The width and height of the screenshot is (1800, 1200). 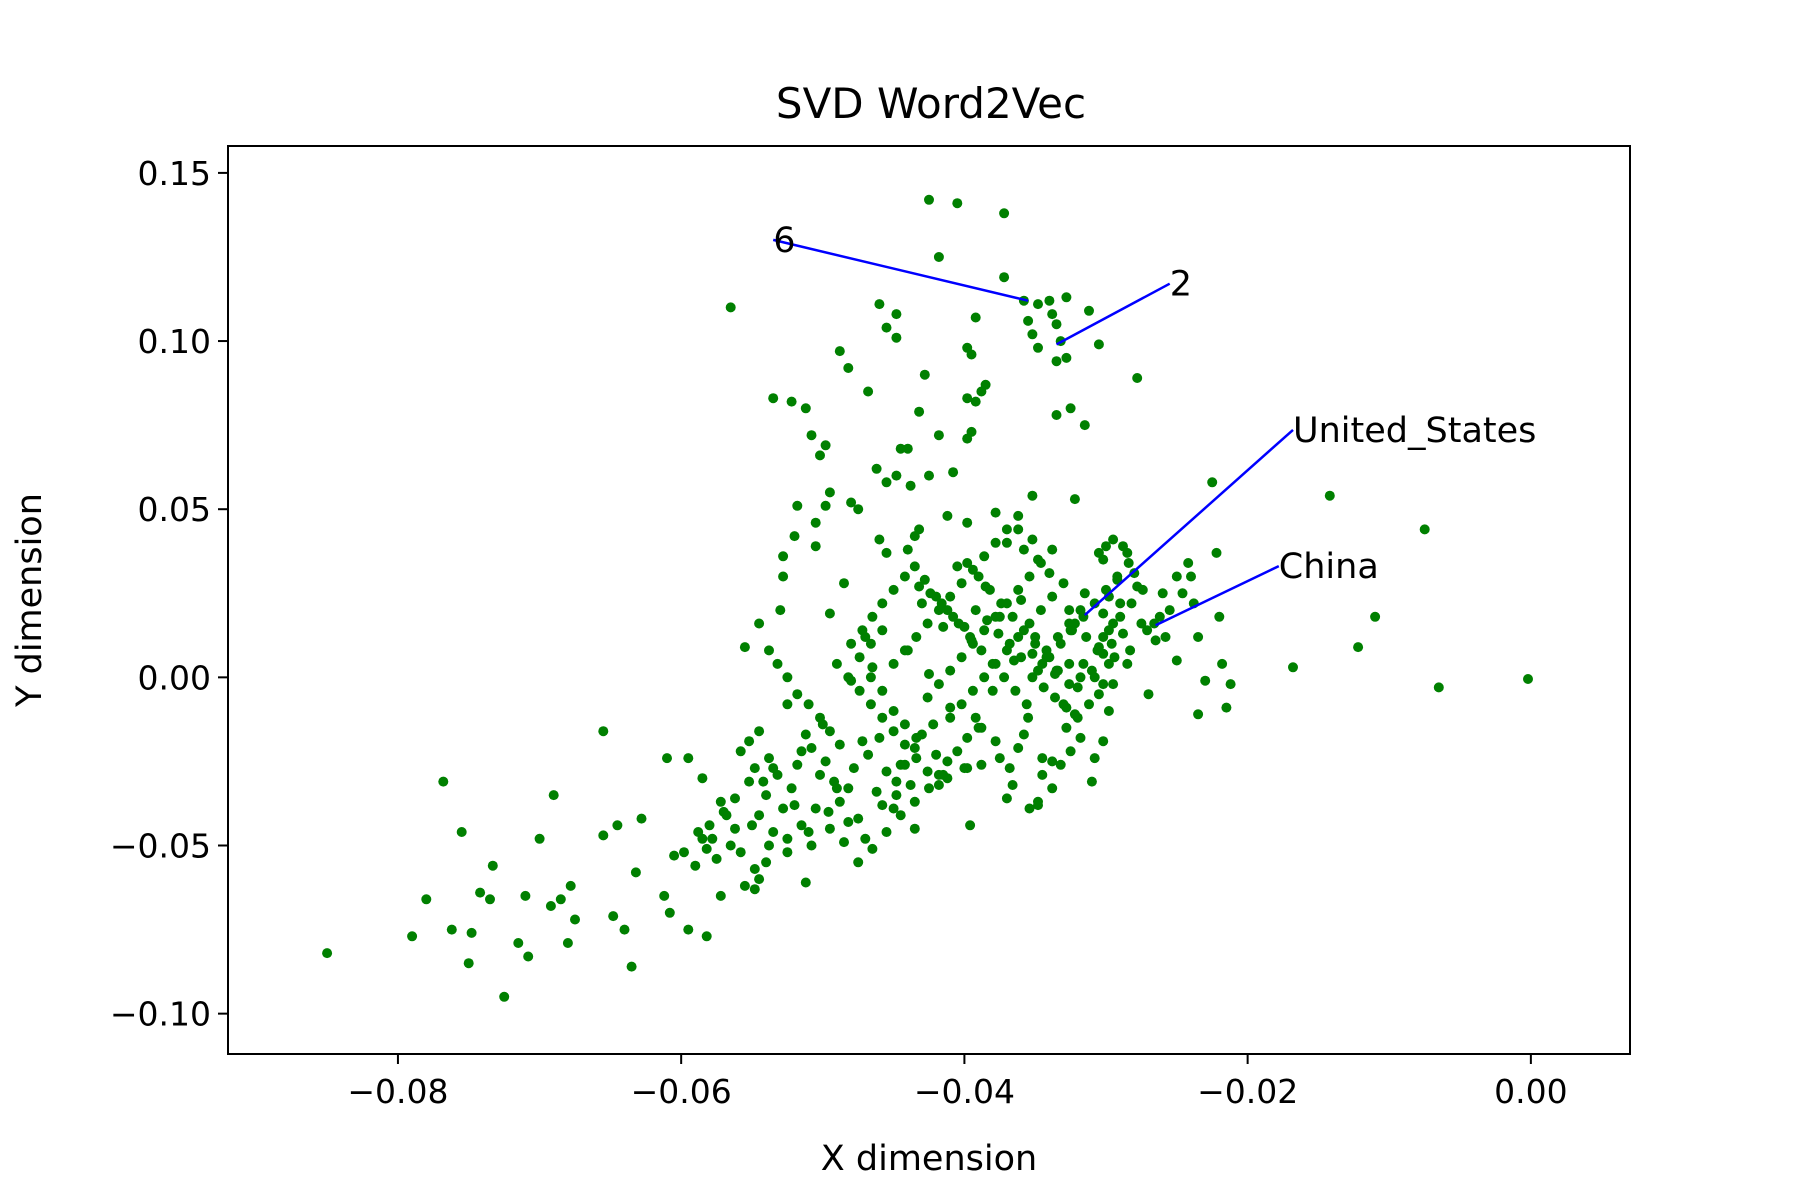 What do you see at coordinates (1247, 1091) in the screenshot?
I see `x-tick-label-3: −0.02` at bounding box center [1247, 1091].